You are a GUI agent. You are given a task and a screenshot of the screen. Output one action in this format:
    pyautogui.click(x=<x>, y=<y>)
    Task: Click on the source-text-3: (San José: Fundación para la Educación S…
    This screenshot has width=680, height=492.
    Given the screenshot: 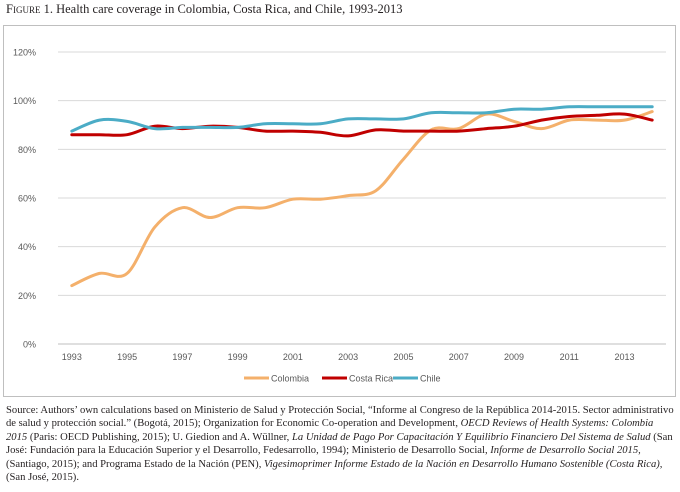 What is the action you would take?
    pyautogui.click(x=339, y=444)
    